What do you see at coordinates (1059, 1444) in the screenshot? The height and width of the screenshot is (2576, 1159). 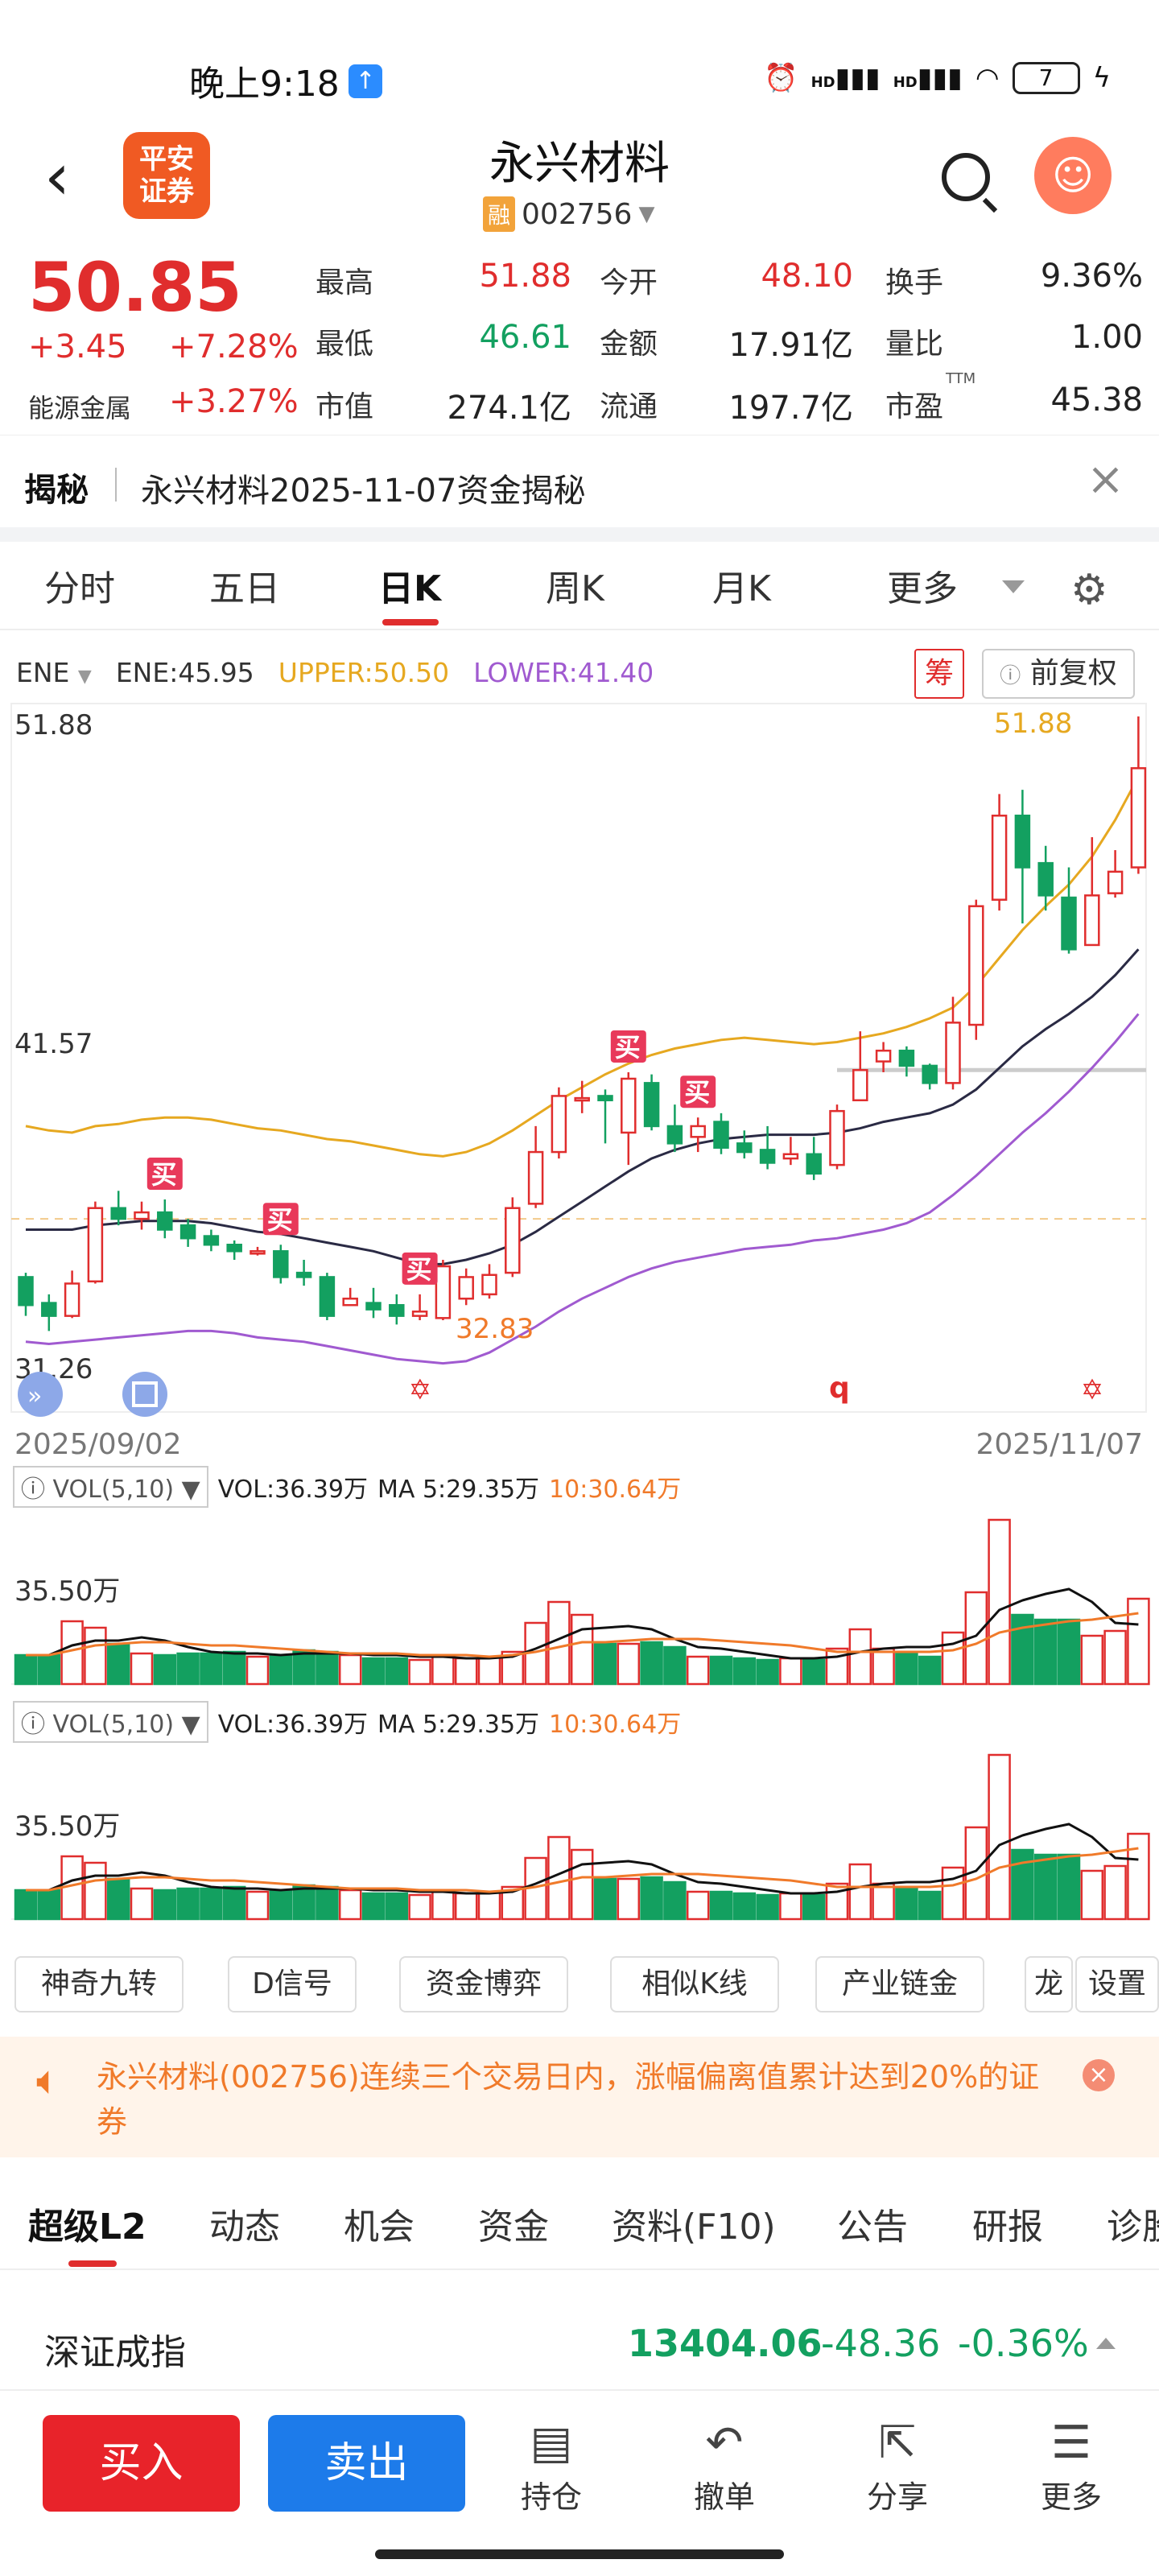 I see `date-end: 2025/11/07` at bounding box center [1059, 1444].